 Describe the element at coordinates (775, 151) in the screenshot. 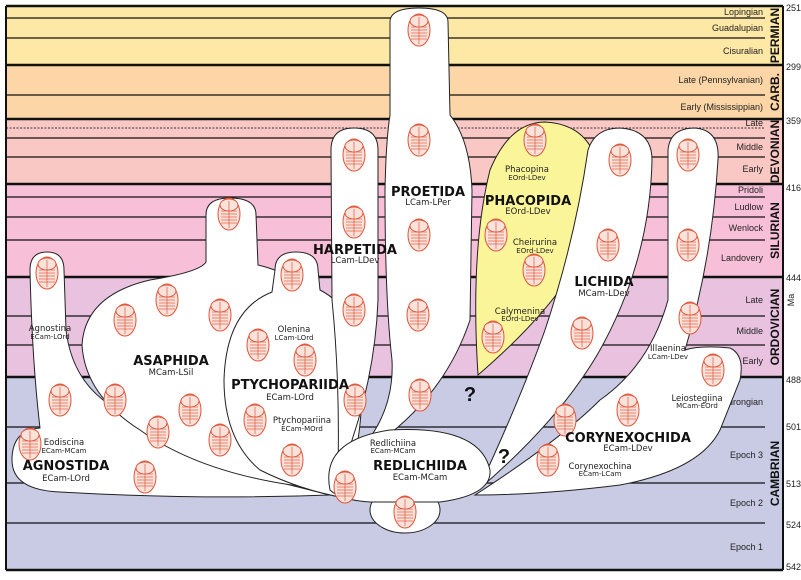

I see `period-label: DEVONIAN` at that location.